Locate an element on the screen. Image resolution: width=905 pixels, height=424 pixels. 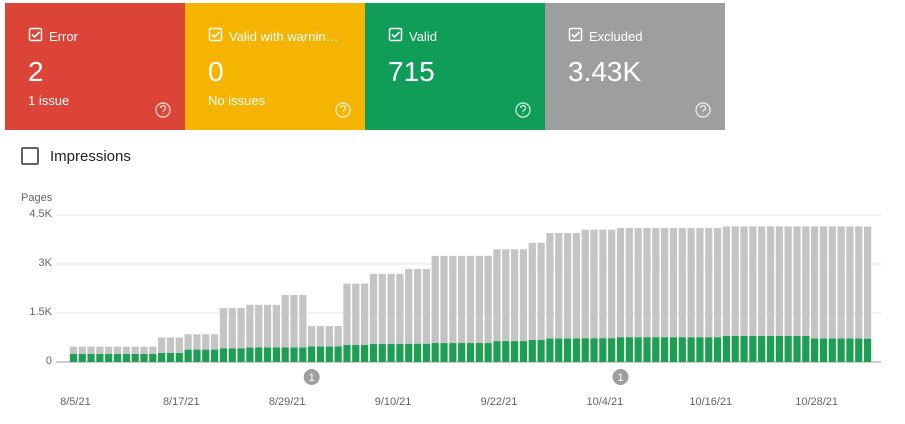
help-icon-mark is located at coordinates (163, 109).